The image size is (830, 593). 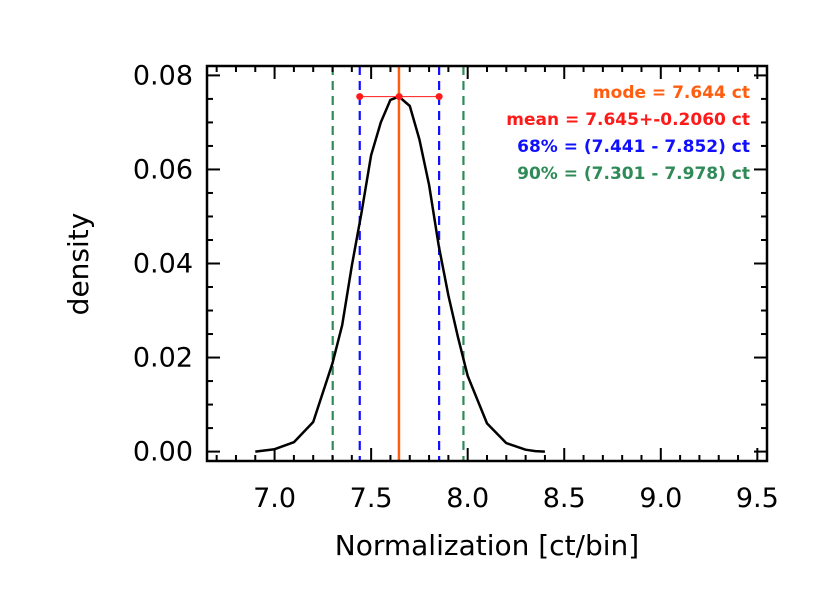 What do you see at coordinates (360, 97) in the screenshot?
I see `errorbar-point-low` at bounding box center [360, 97].